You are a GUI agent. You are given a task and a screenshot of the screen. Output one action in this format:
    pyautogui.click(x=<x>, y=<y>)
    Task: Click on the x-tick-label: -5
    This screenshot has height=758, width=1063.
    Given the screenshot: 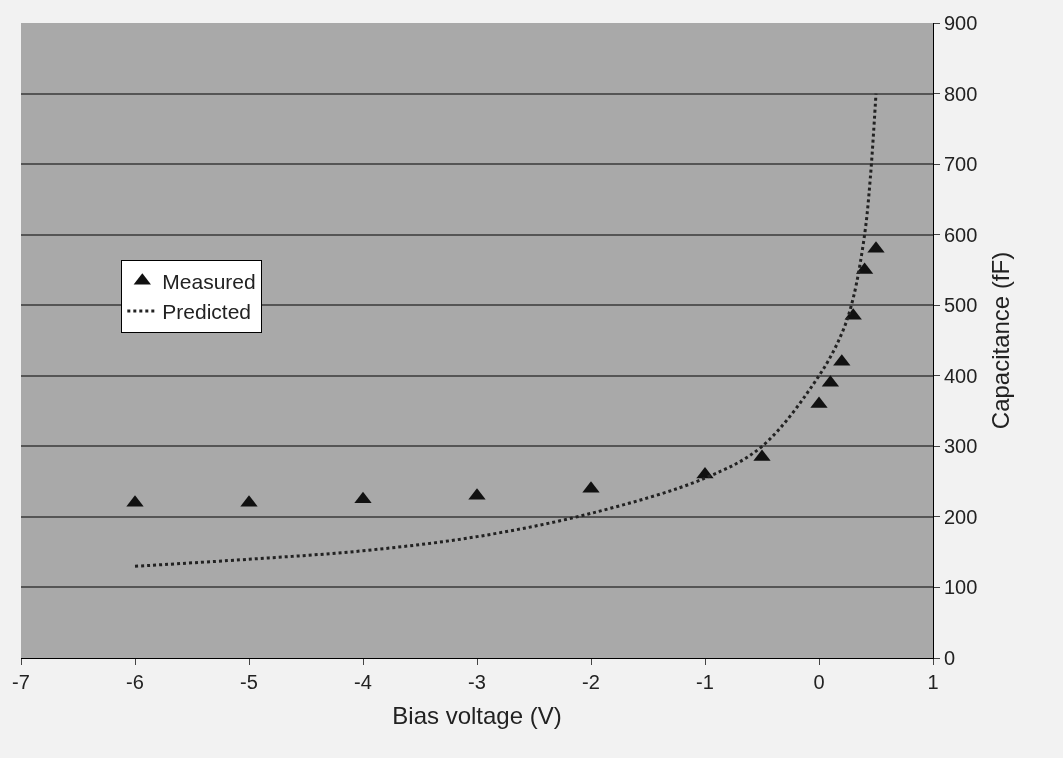 What is the action you would take?
    pyautogui.click(x=249, y=682)
    